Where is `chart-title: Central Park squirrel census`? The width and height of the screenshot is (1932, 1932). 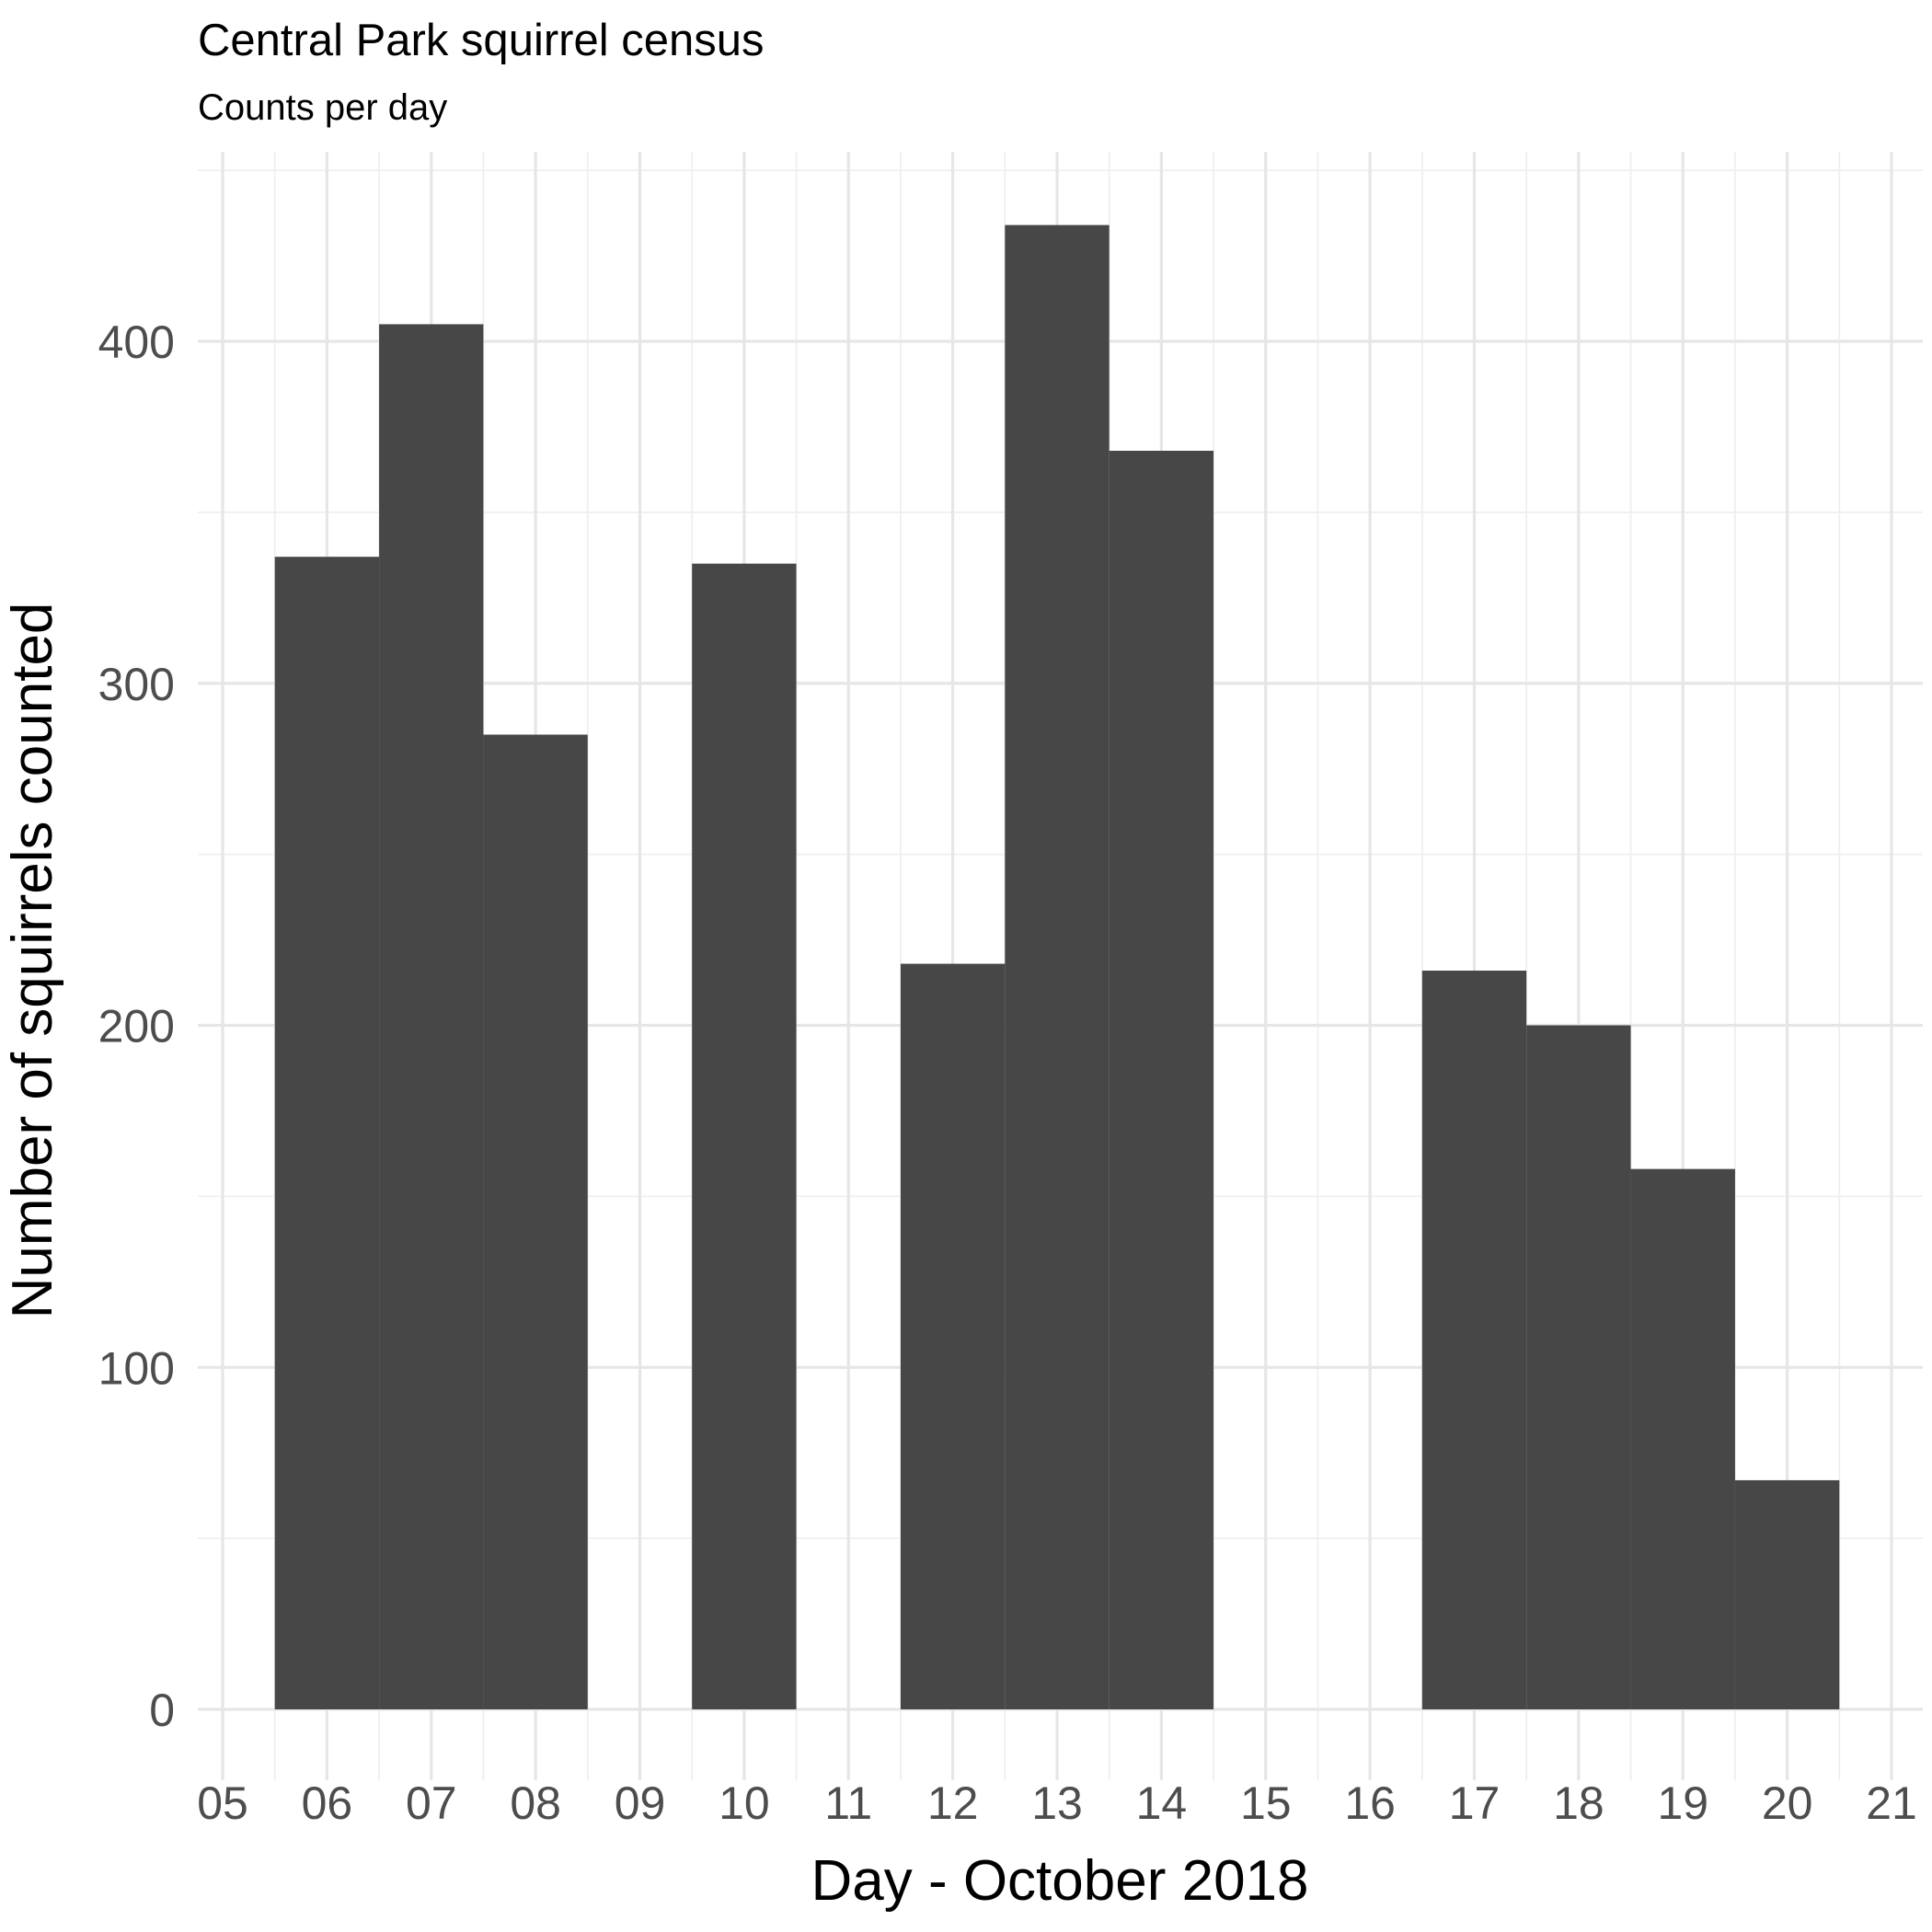
chart-title: Central Park squirrel census is located at coordinates (481, 40).